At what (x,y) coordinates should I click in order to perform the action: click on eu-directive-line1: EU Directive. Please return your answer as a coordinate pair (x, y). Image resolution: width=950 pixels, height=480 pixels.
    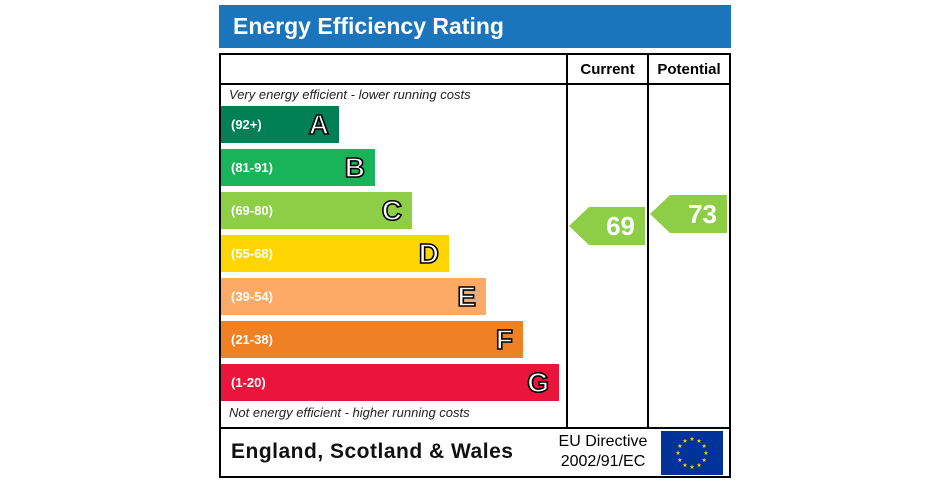
    Looking at the image, I should click on (603, 441).